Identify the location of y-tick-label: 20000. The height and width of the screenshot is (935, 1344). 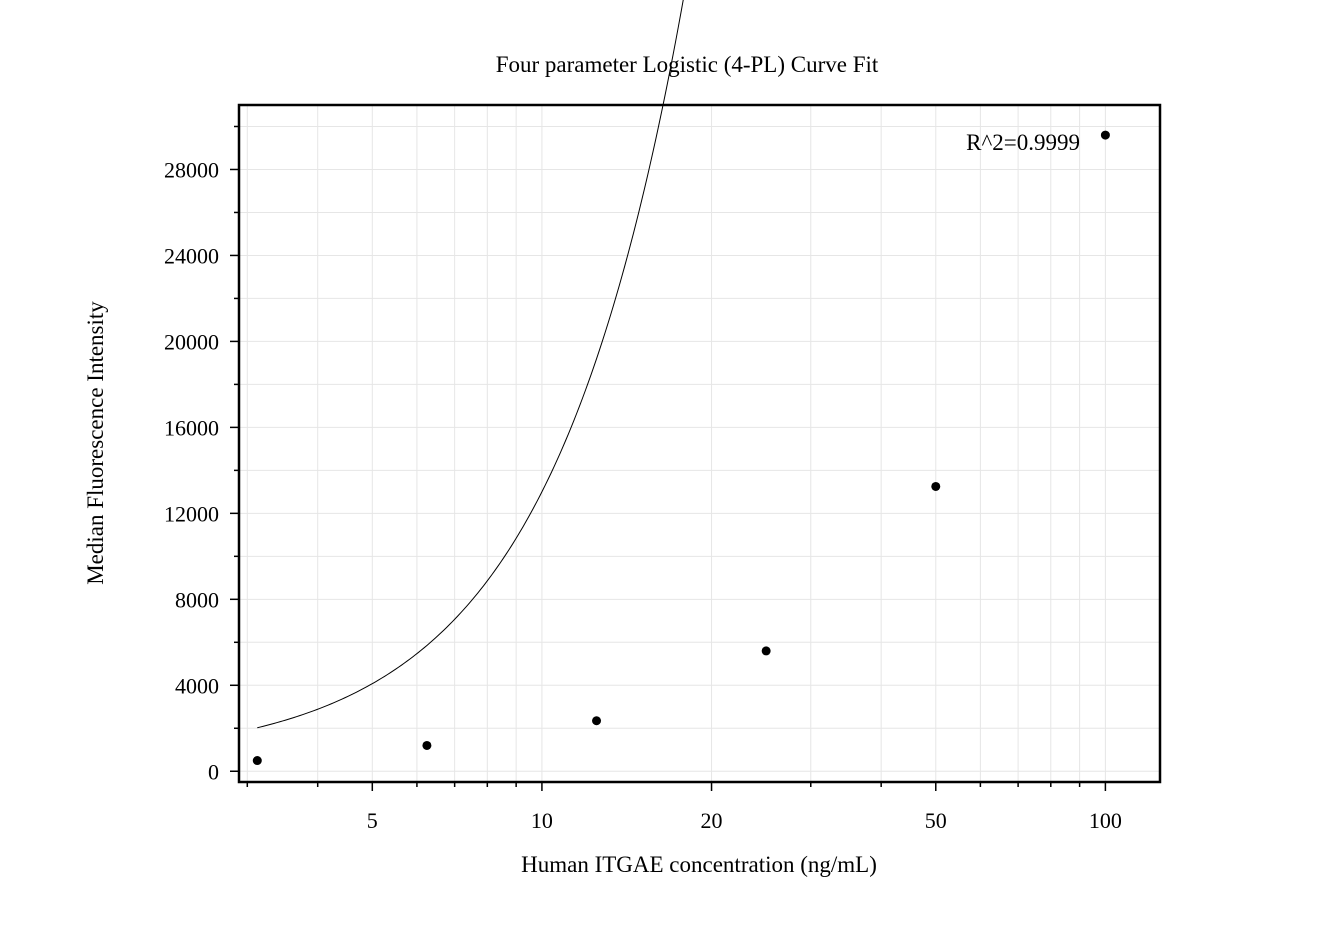
(191, 341).